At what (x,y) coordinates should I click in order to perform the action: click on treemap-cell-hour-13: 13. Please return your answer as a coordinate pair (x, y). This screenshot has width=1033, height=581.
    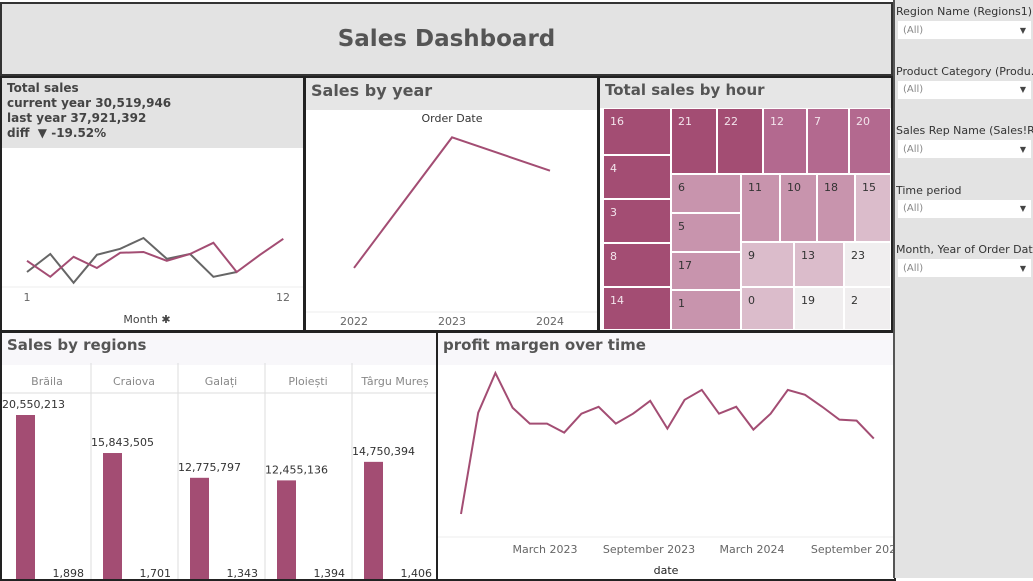
    Looking at the image, I should click on (819, 264).